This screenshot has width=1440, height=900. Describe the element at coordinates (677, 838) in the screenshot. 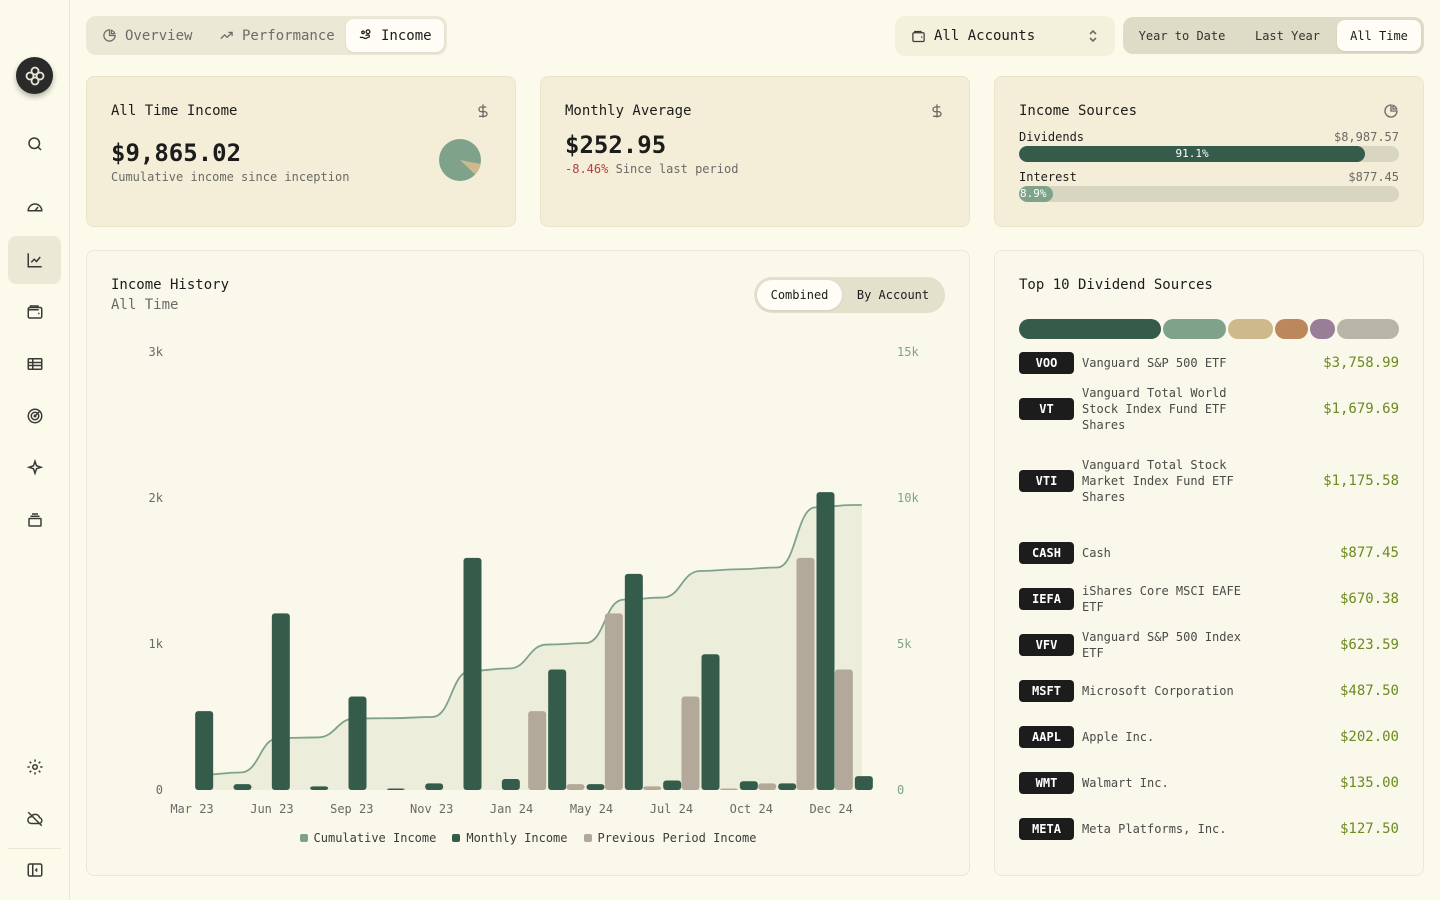

I see `legend-label: Previous Period Income` at that location.